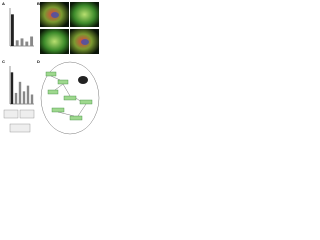 Image resolution: width=320 pixels, height=240 pixels. I want to click on panel-label: A, so click(3, 3).